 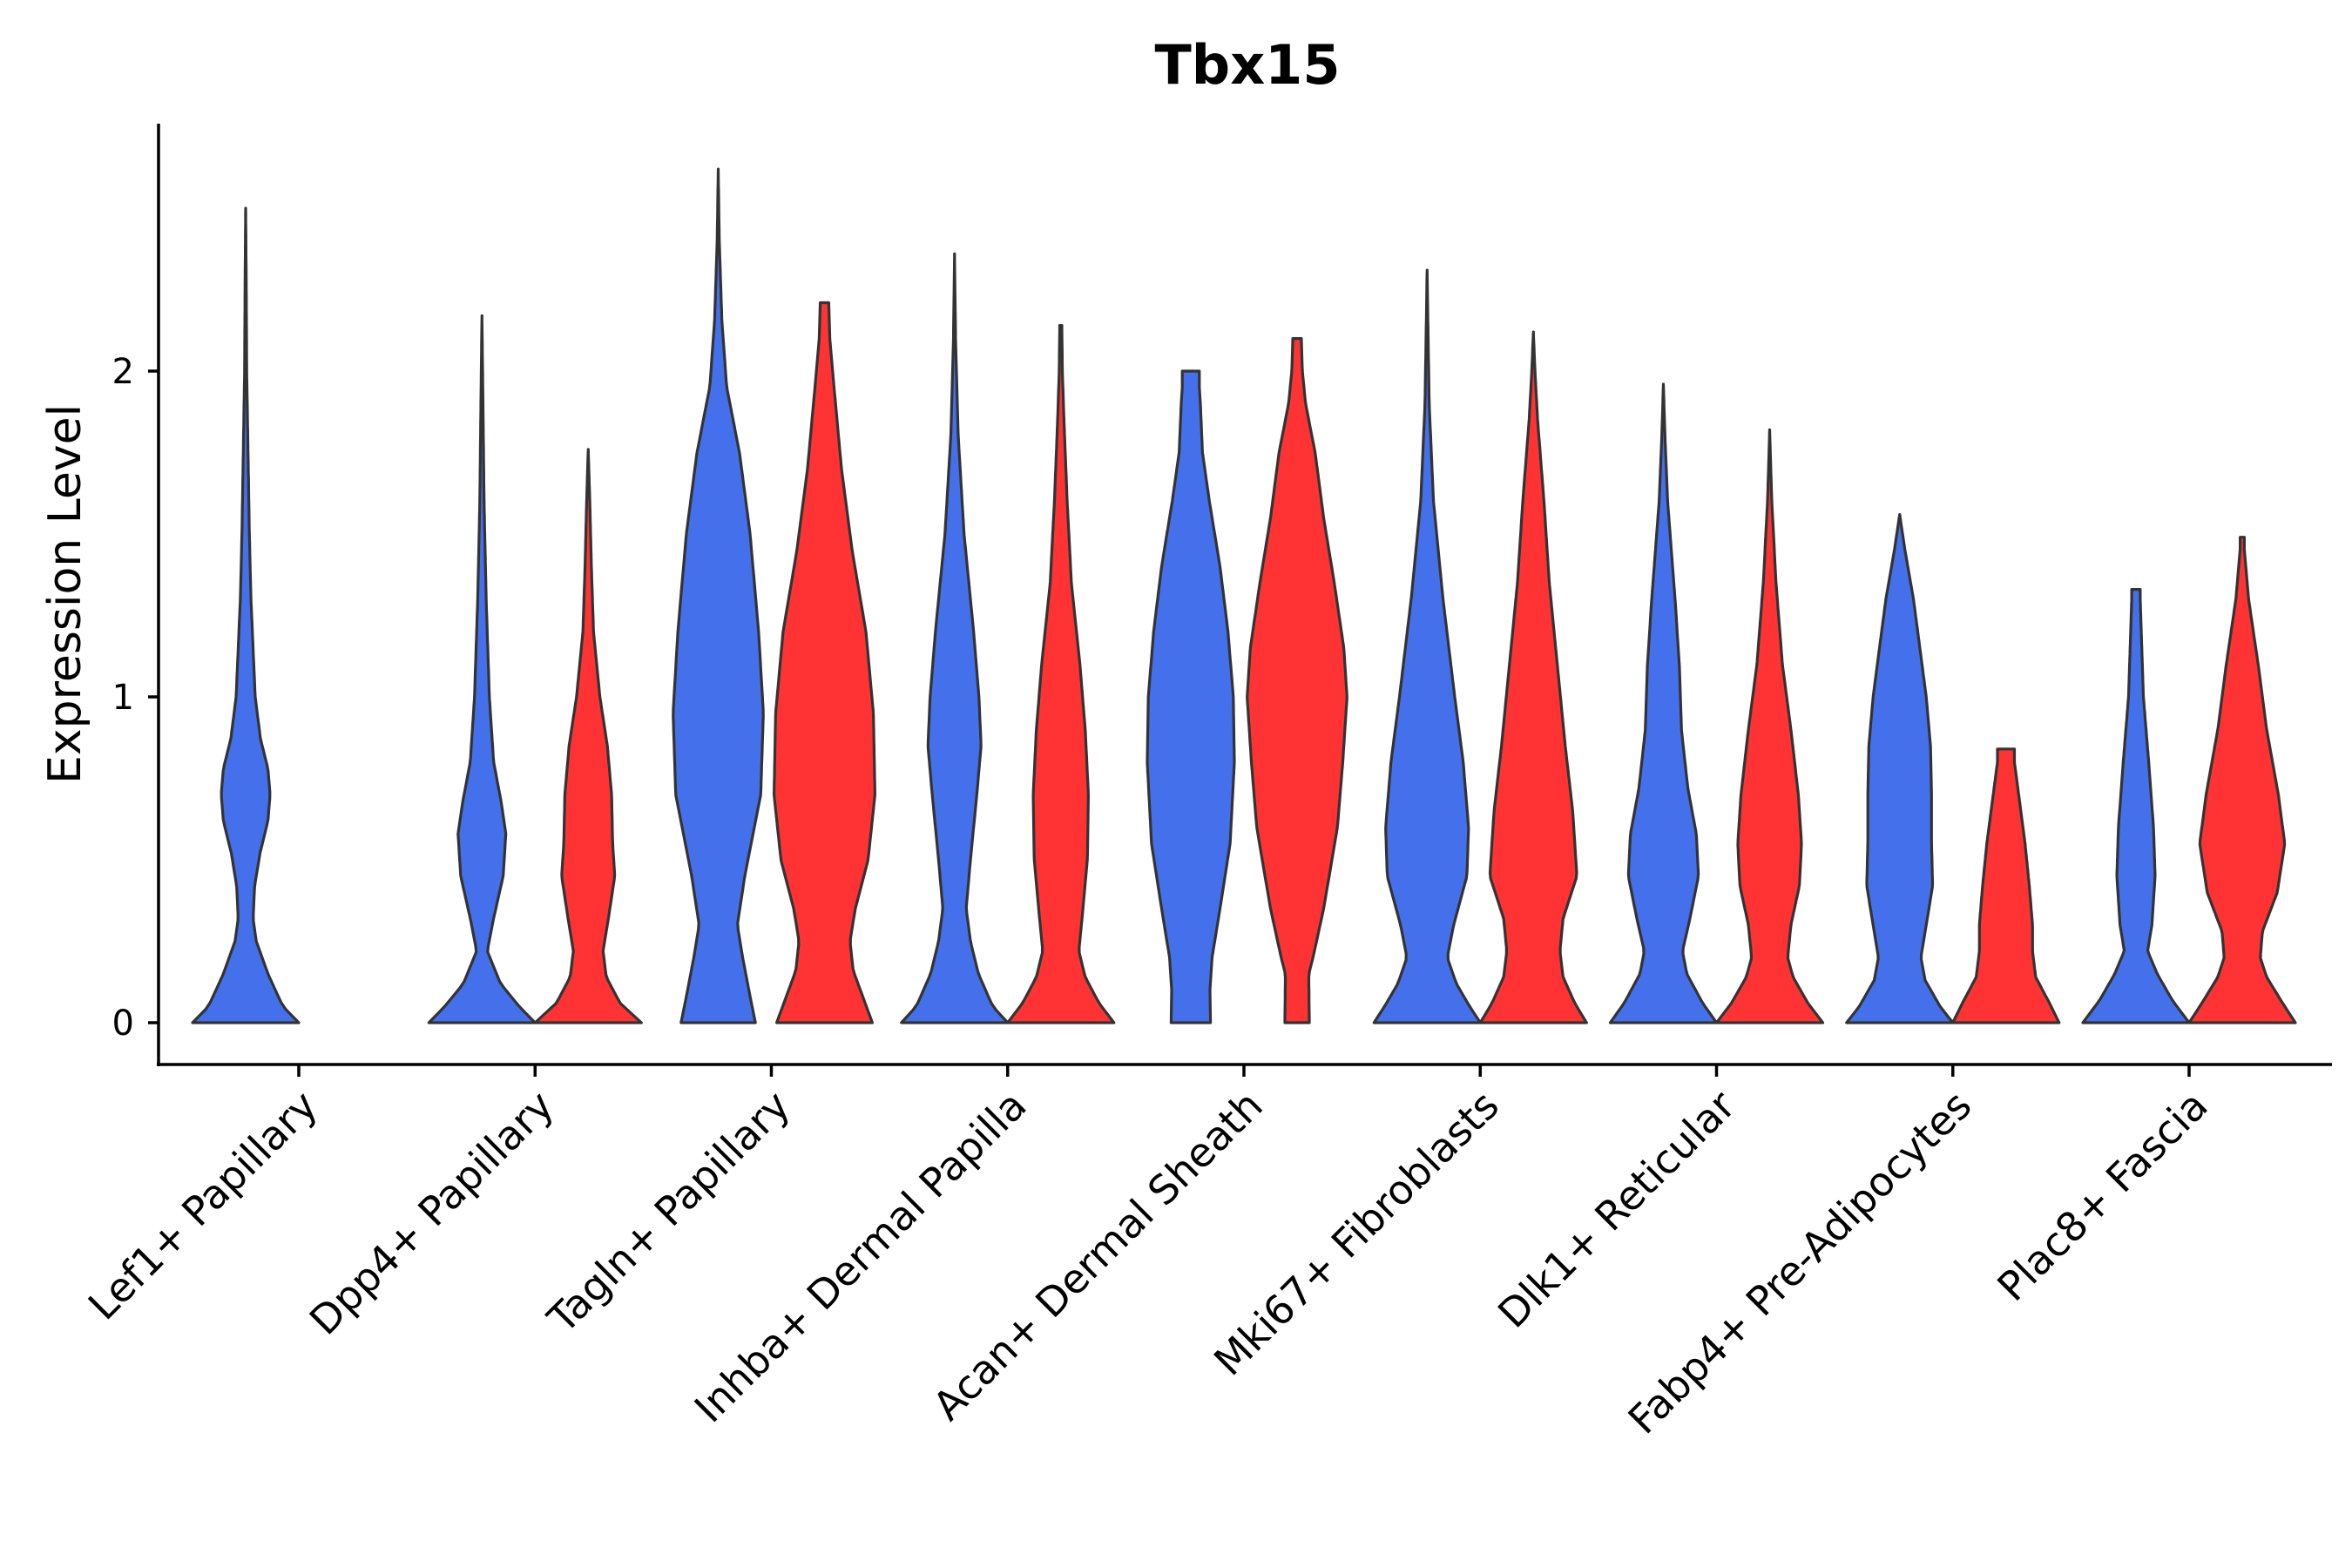 What do you see at coordinates (1297, 680) in the screenshot?
I see `violin-2-acan-dermal-sheath` at bounding box center [1297, 680].